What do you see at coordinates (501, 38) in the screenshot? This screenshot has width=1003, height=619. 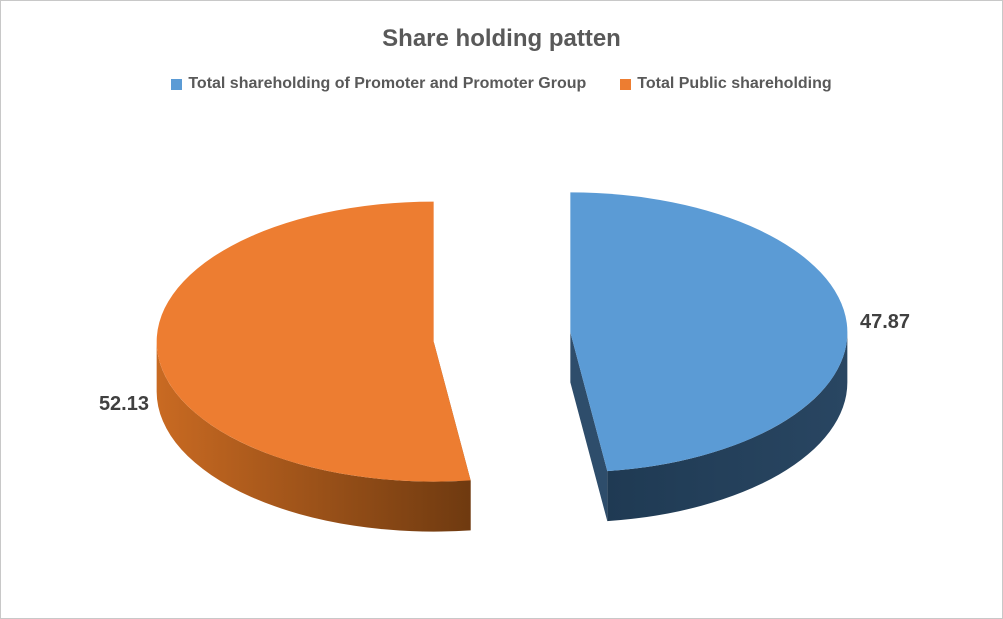 I see `chart-title: Share holding patten` at bounding box center [501, 38].